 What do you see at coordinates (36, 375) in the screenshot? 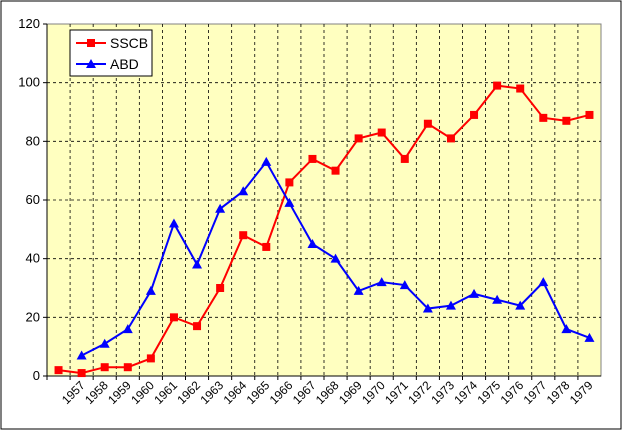
I see `y-tick-label: 0` at bounding box center [36, 375].